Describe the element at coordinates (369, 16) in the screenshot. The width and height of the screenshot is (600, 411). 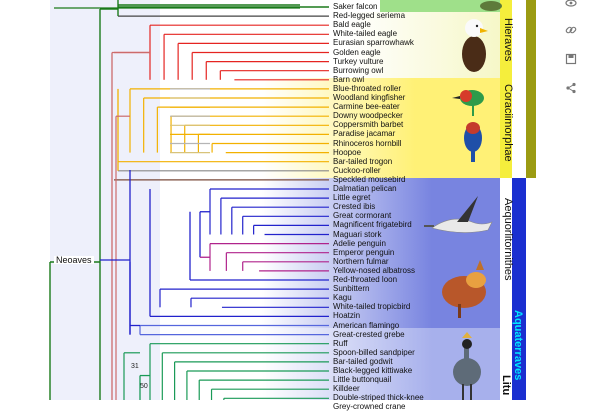
I see `taxon-label: Red-legged seriema` at that location.